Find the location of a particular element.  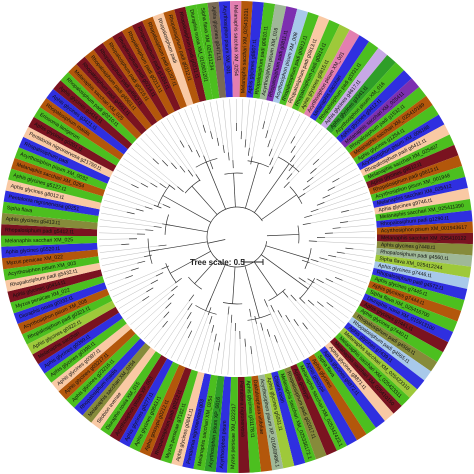

leaf-label: Rhopalosiphum padi g5412.t1 is located at coordinates (39, 231).